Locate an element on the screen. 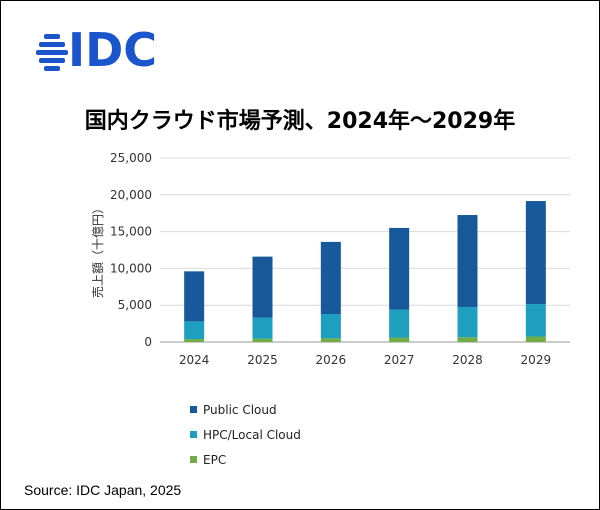 Image resolution: width=600 pixels, height=510 pixels. source-note: Source: IDC Japan, 2025 is located at coordinates (103, 490).